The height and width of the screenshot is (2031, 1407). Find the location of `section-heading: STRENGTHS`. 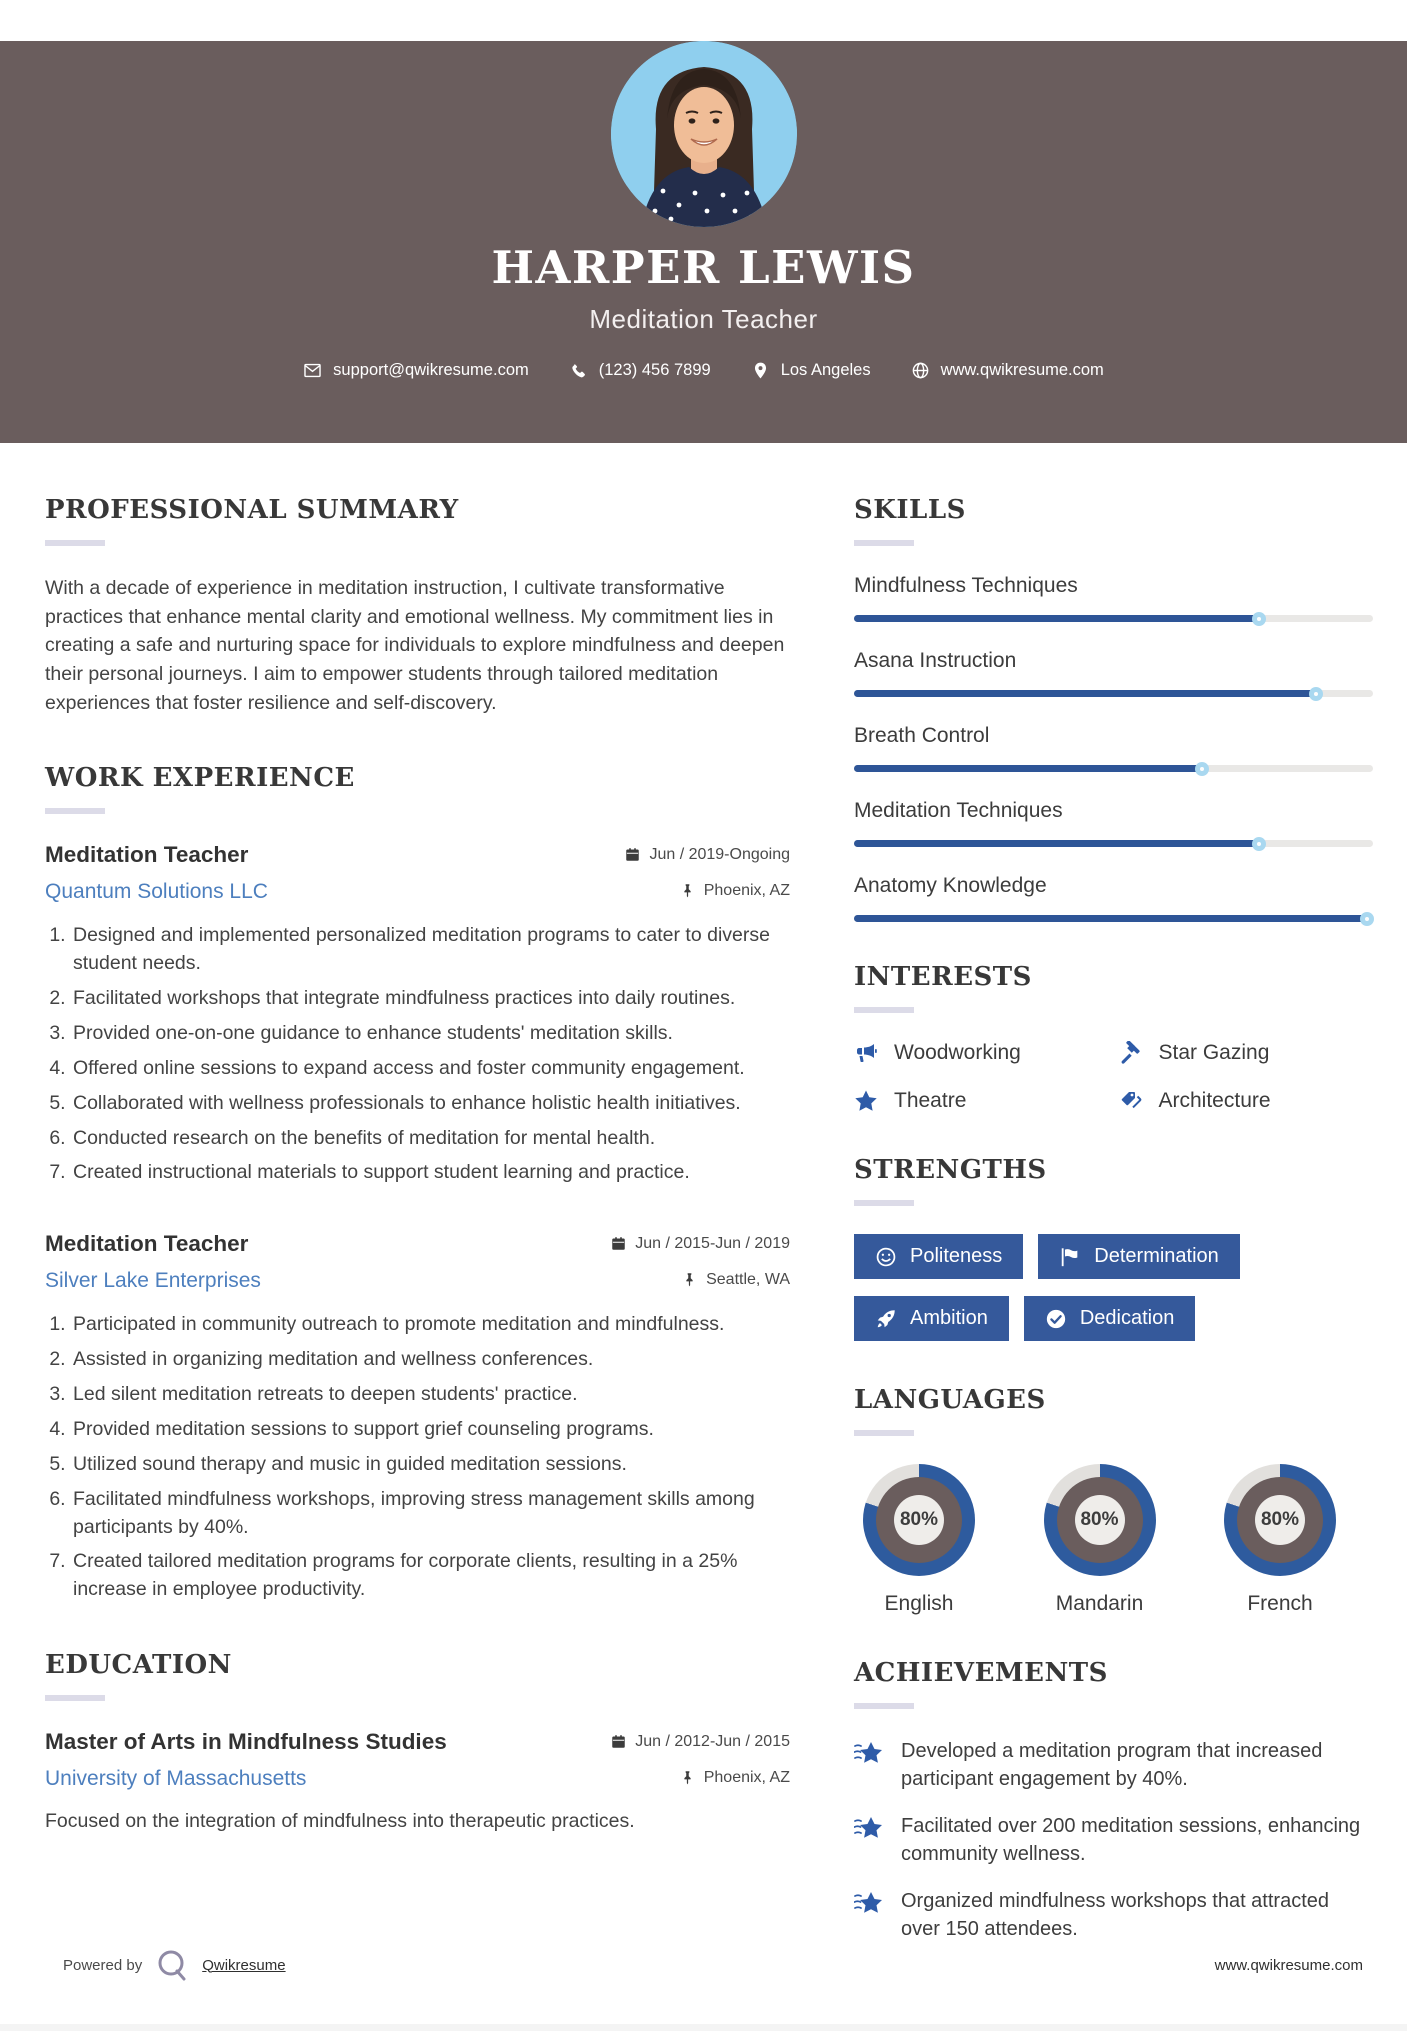

section-heading: STRENGTHS is located at coordinates (950, 1170).